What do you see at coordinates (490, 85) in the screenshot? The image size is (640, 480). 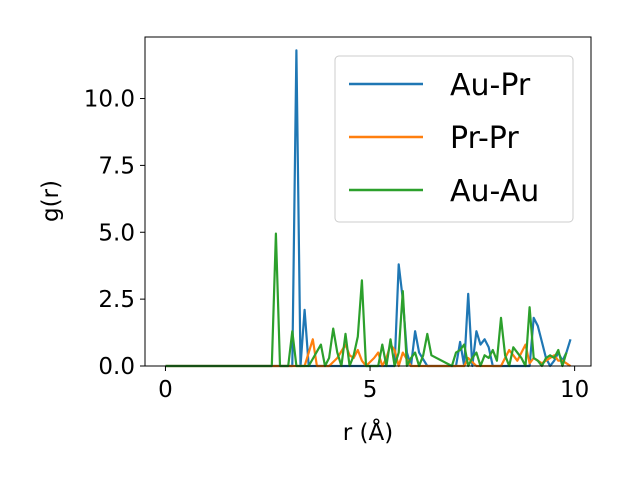 I see `legend-label-au-pr: Au-Pr` at bounding box center [490, 85].